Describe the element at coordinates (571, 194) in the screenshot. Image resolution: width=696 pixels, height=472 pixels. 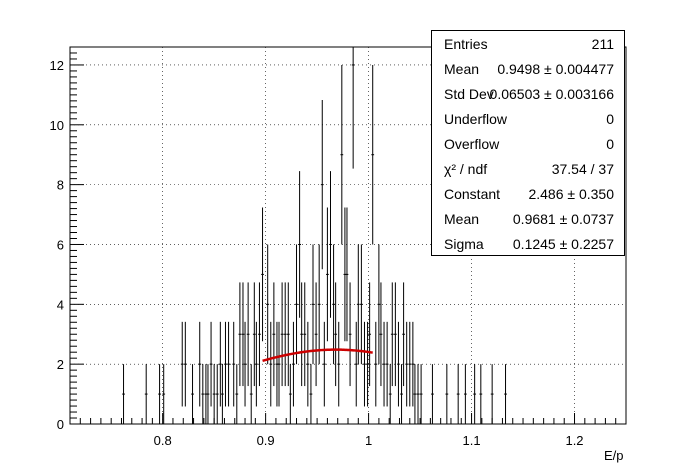
I see `stats-value: 2.486 ± 0.350` at that location.